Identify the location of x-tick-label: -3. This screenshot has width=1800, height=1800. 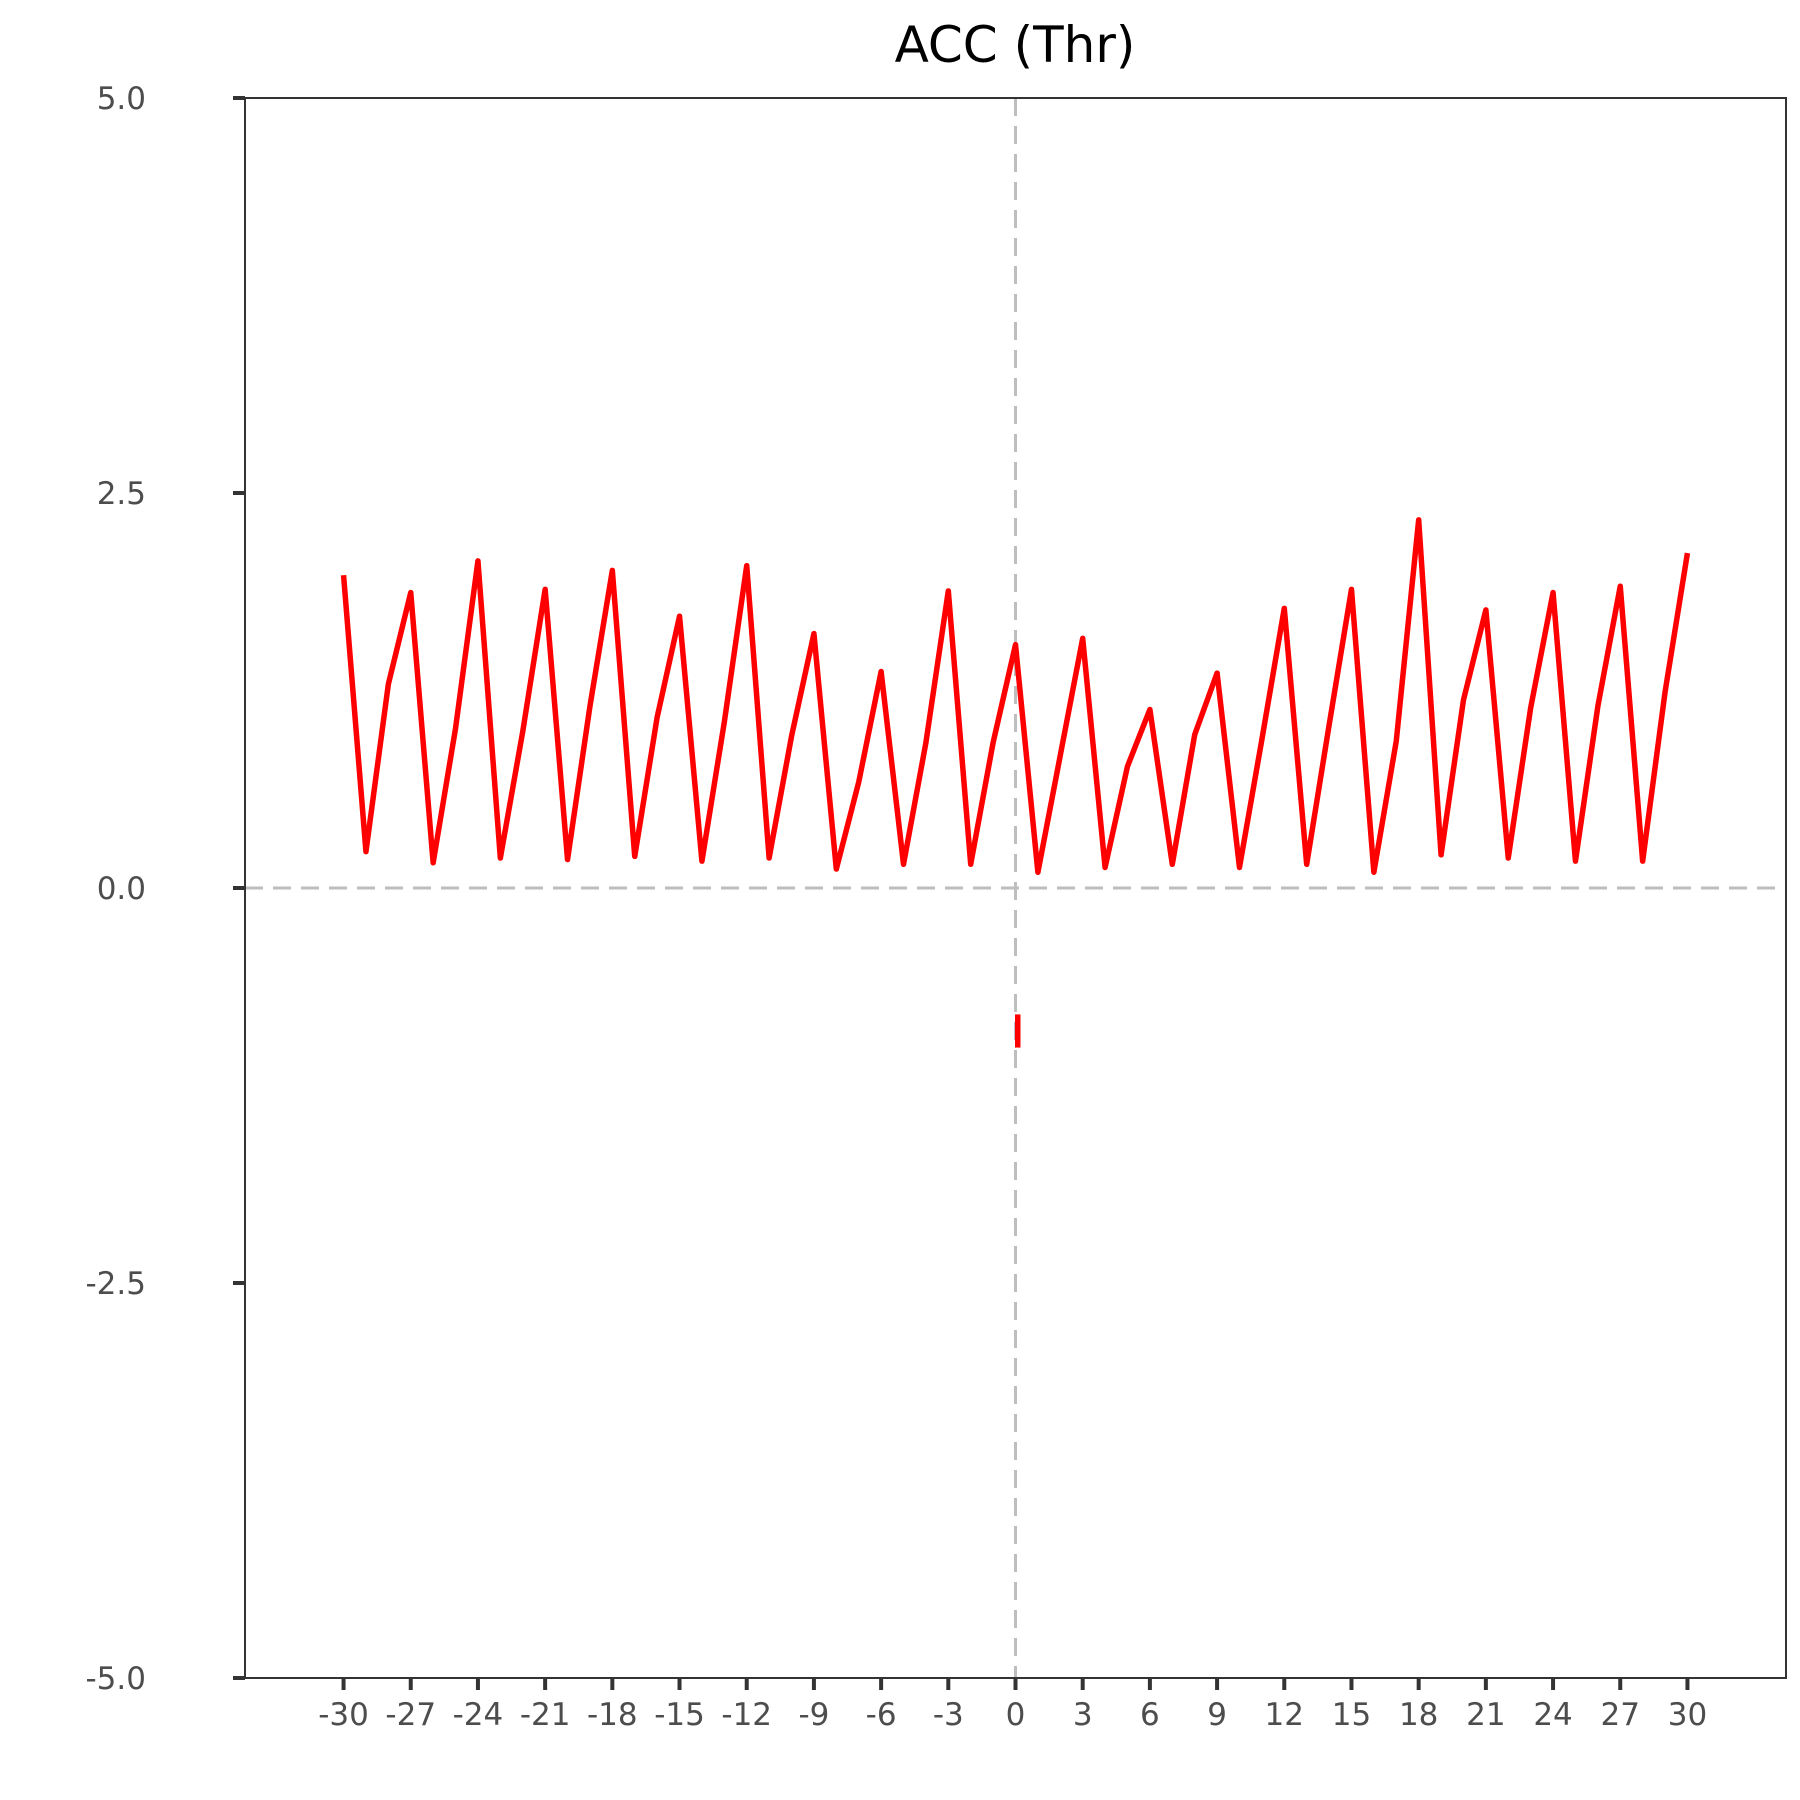
(948, 1715).